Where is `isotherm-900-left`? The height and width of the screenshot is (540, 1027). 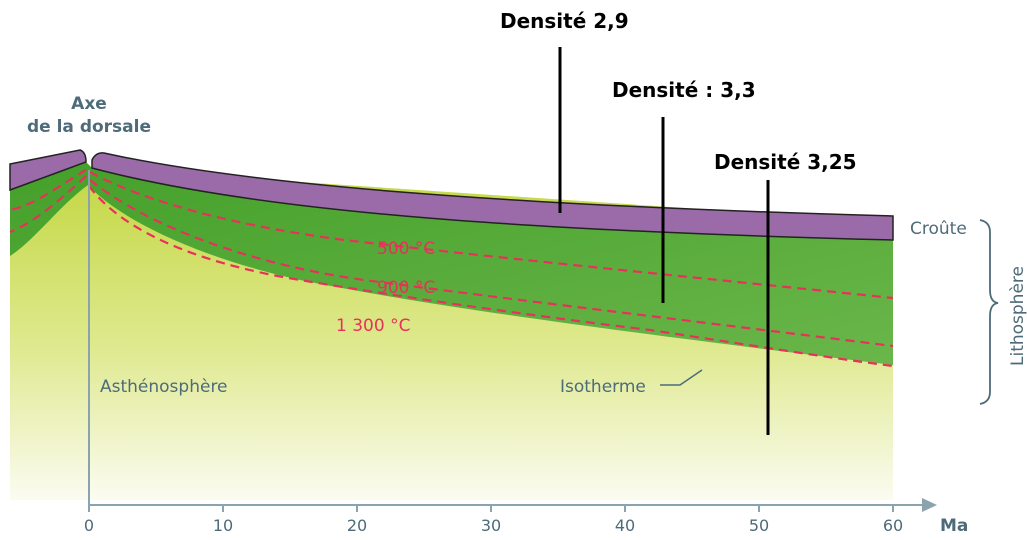
isotherm-900-left is located at coordinates (48, 204).